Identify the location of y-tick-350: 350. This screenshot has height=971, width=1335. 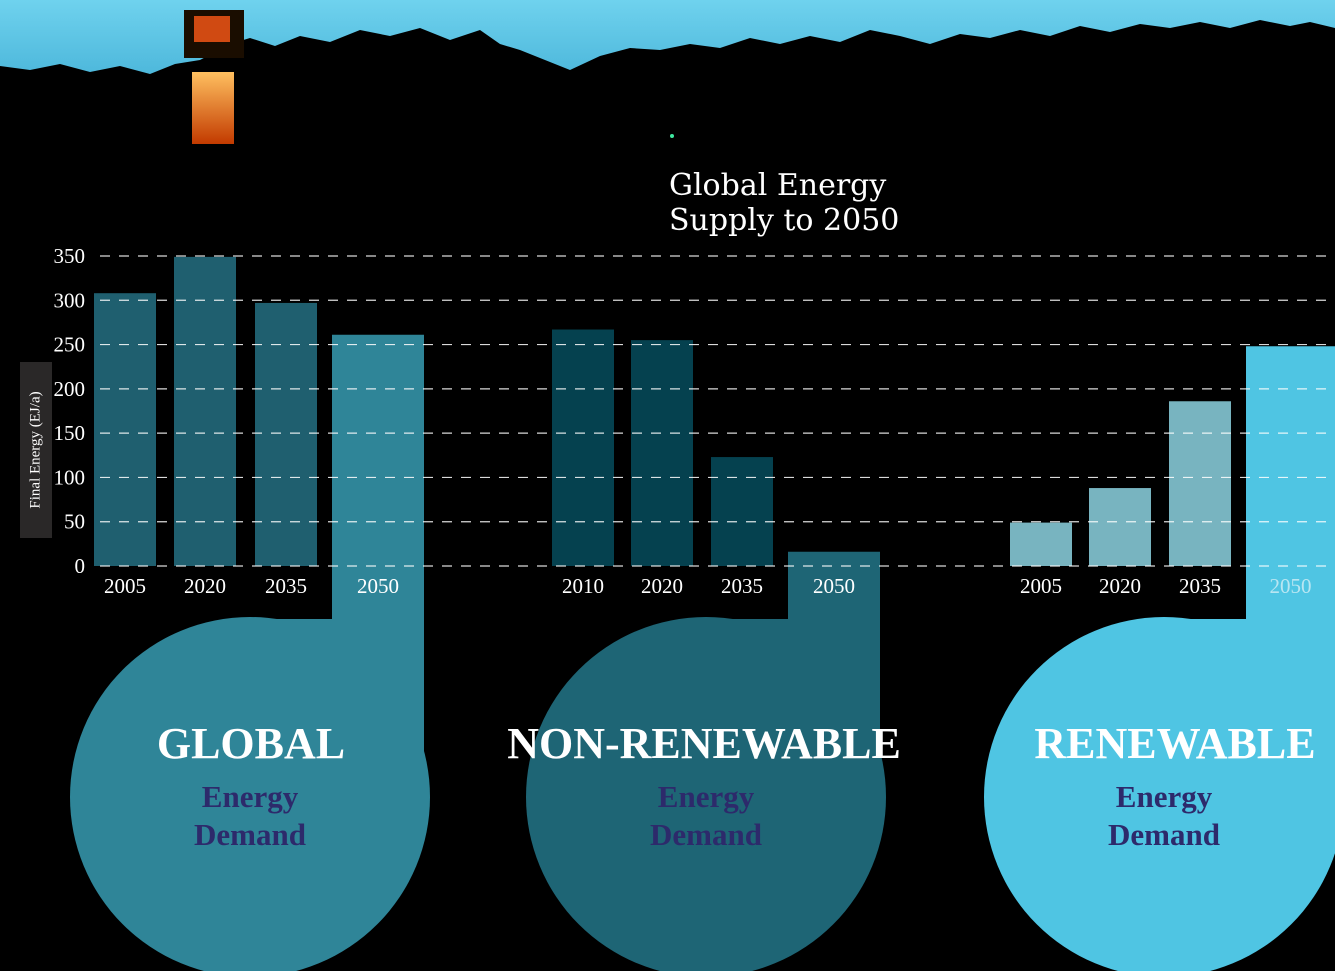
(70, 256).